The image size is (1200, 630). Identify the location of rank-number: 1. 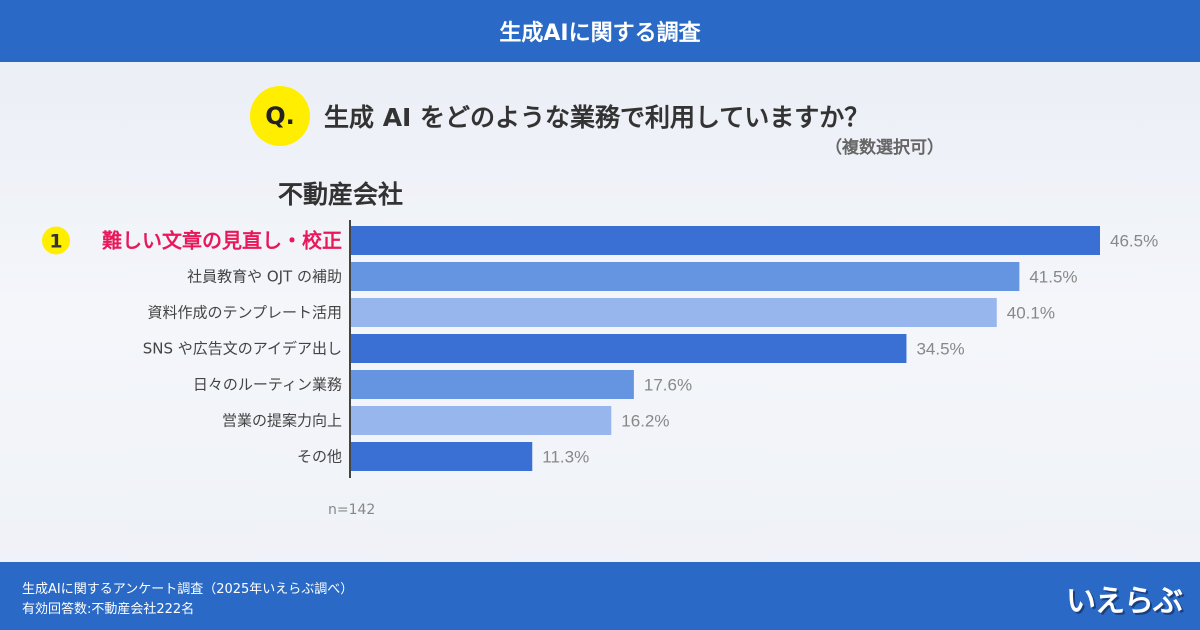
(55, 242).